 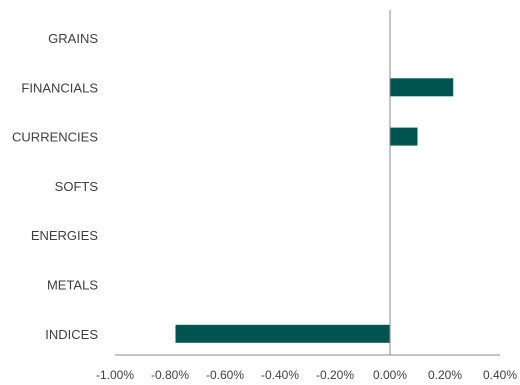 What do you see at coordinates (280, 375) in the screenshot?
I see `x-tick-label: -0.40%` at bounding box center [280, 375].